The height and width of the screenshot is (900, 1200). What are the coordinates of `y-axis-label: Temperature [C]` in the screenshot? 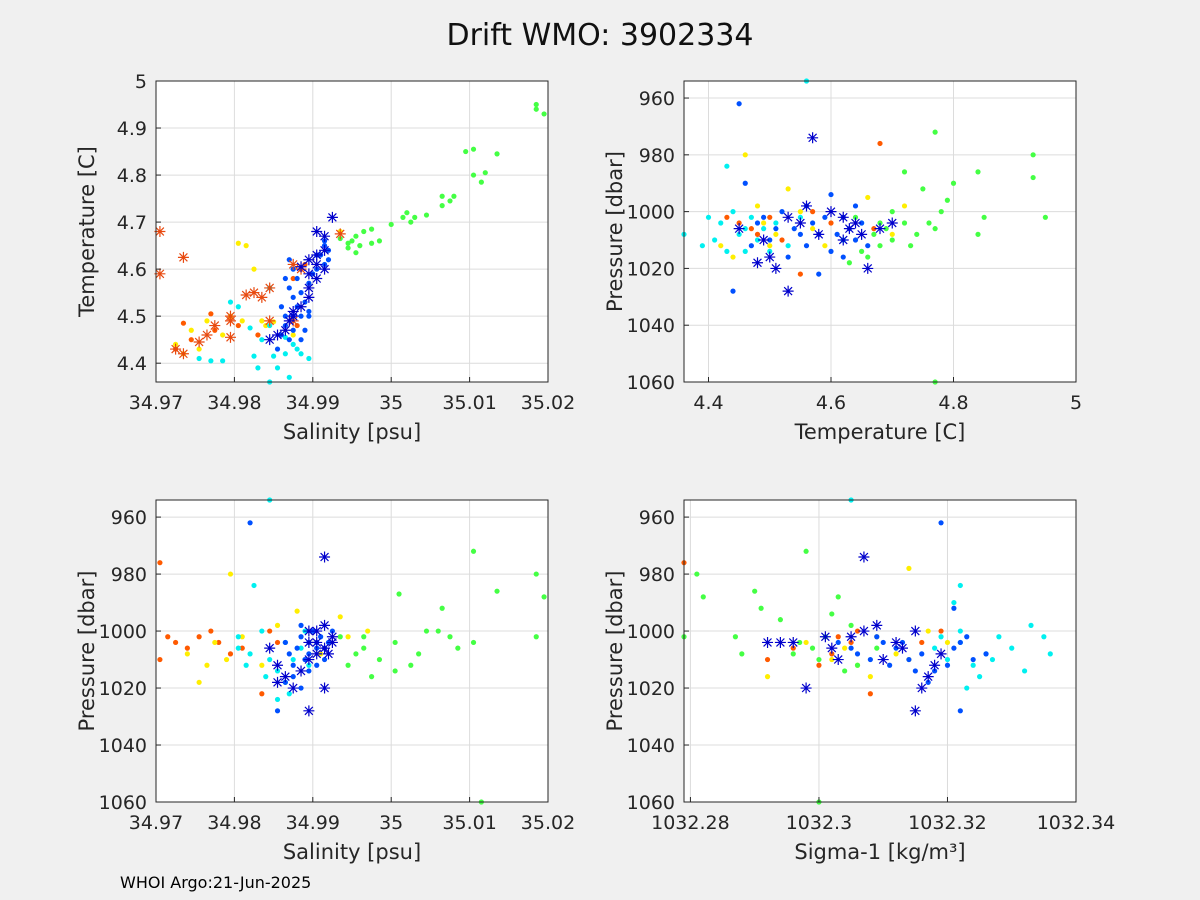 It's located at (87, 232).